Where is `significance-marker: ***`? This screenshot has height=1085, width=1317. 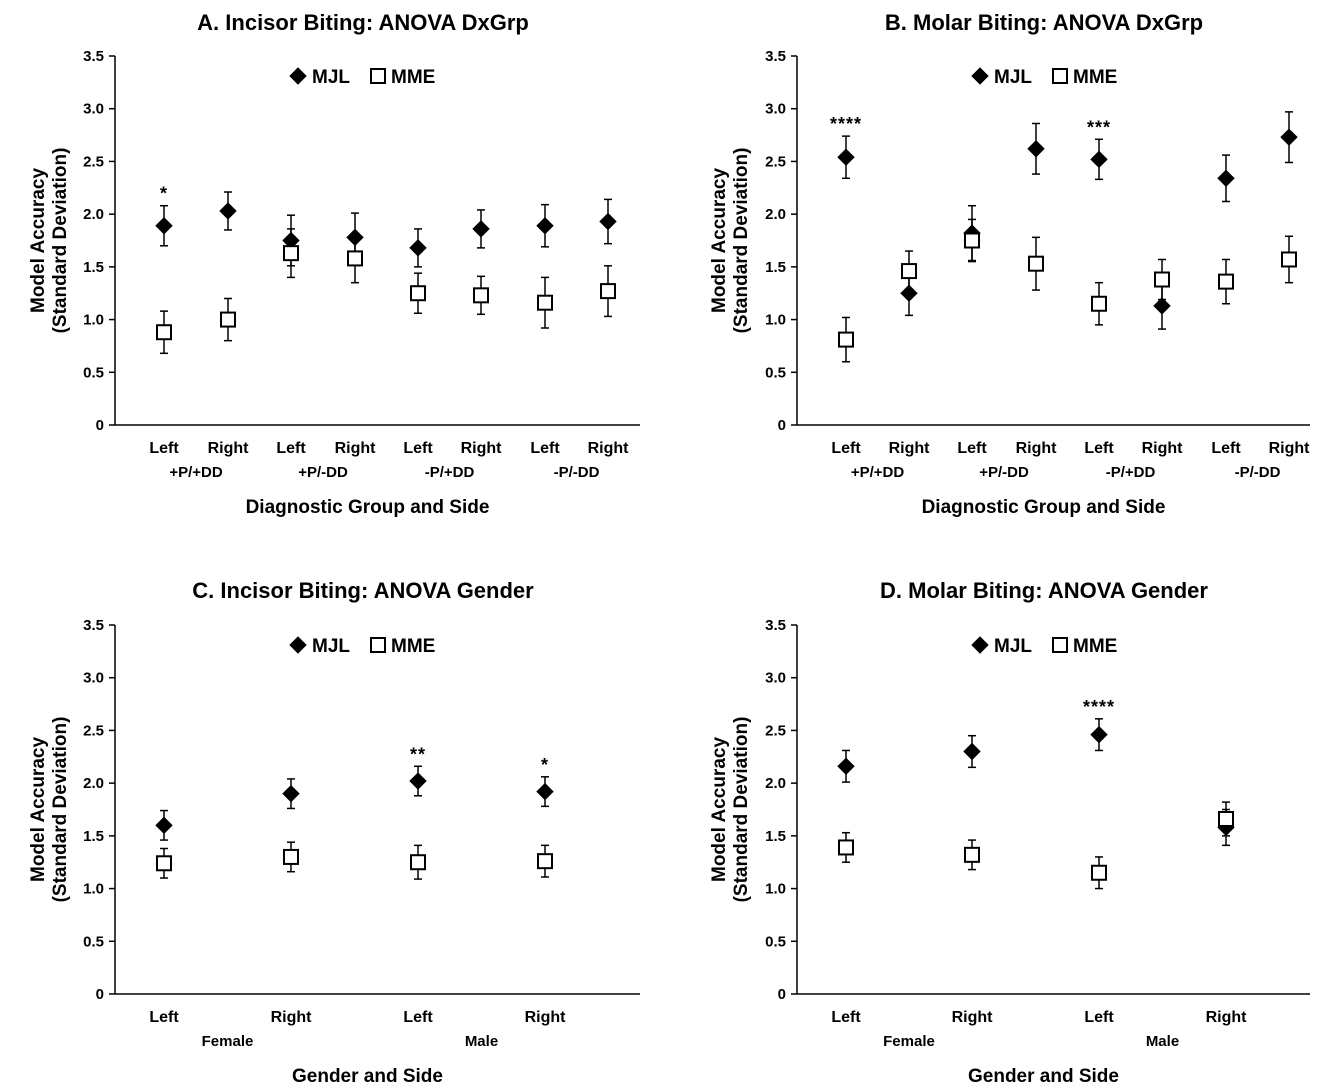
significance-marker: *** is located at coordinates (1099, 127).